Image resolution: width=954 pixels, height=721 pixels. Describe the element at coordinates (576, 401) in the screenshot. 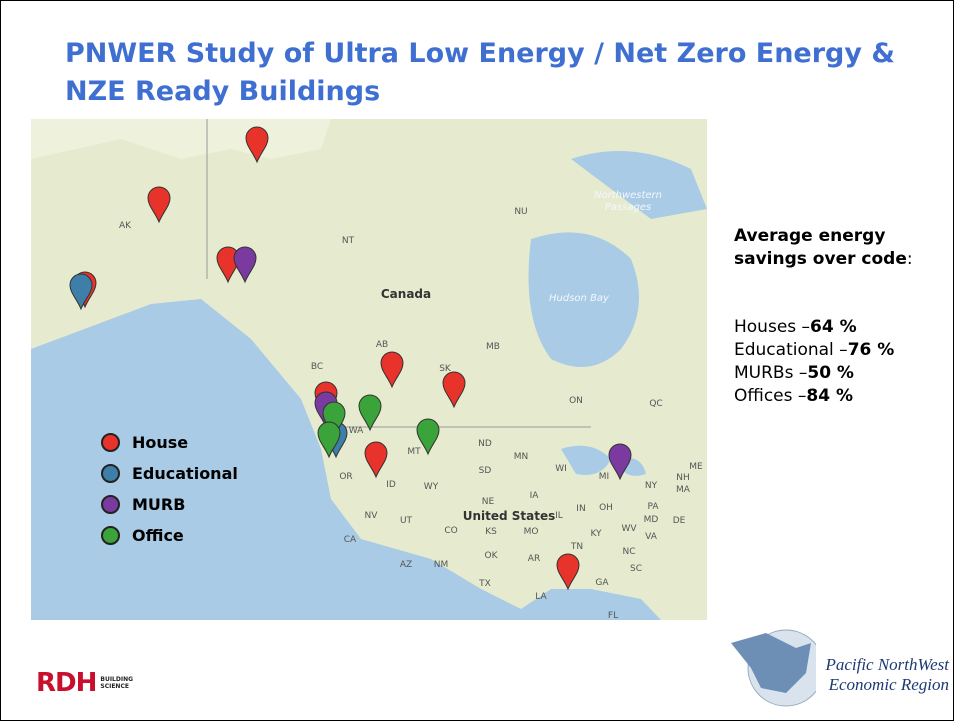

I see `map-label: ON` at that location.